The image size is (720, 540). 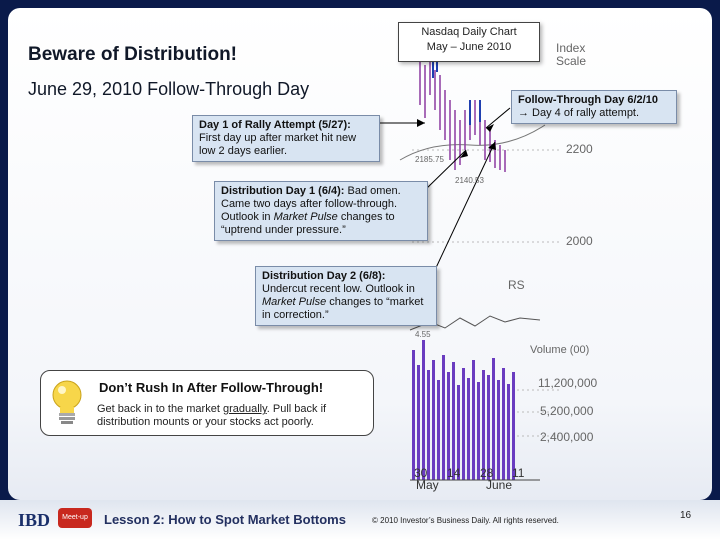 What do you see at coordinates (469, 32) in the screenshot?
I see `chart-title: Nasdaq Daily Chart` at bounding box center [469, 32].